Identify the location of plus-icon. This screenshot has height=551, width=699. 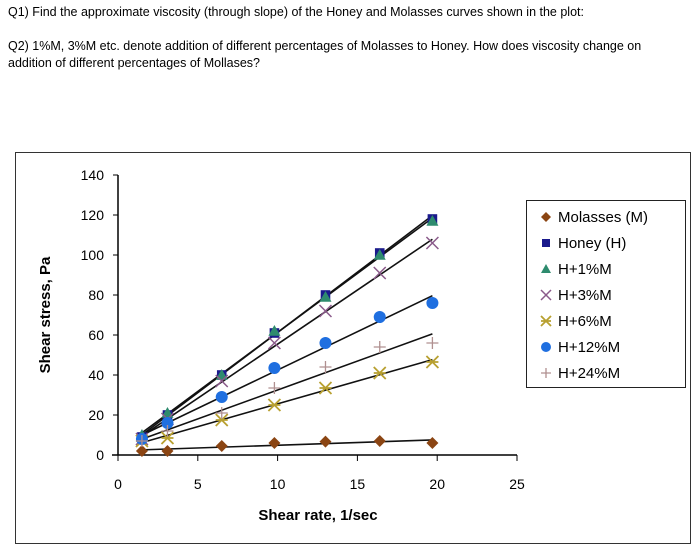
(546, 373).